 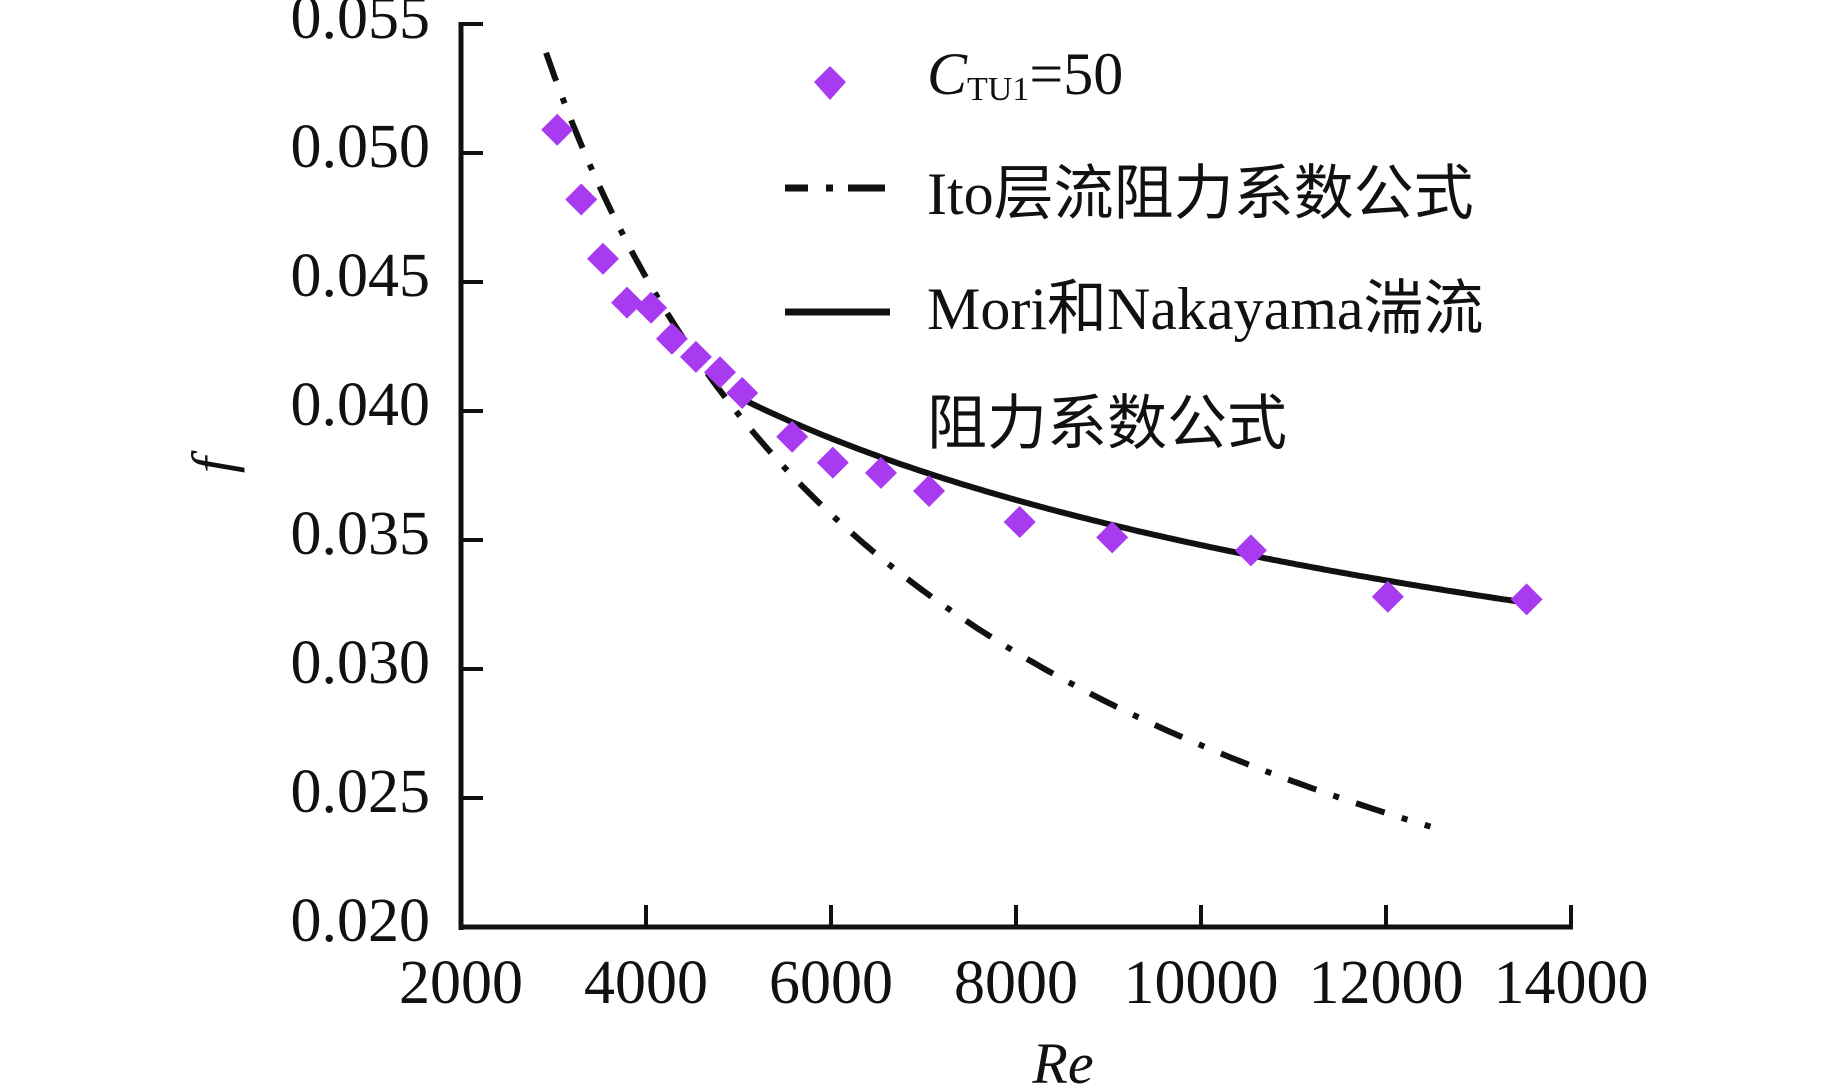 What do you see at coordinates (1200, 194) in the screenshot?
I see `legend-label-series-2: Ito层流阻力系数公式` at bounding box center [1200, 194].